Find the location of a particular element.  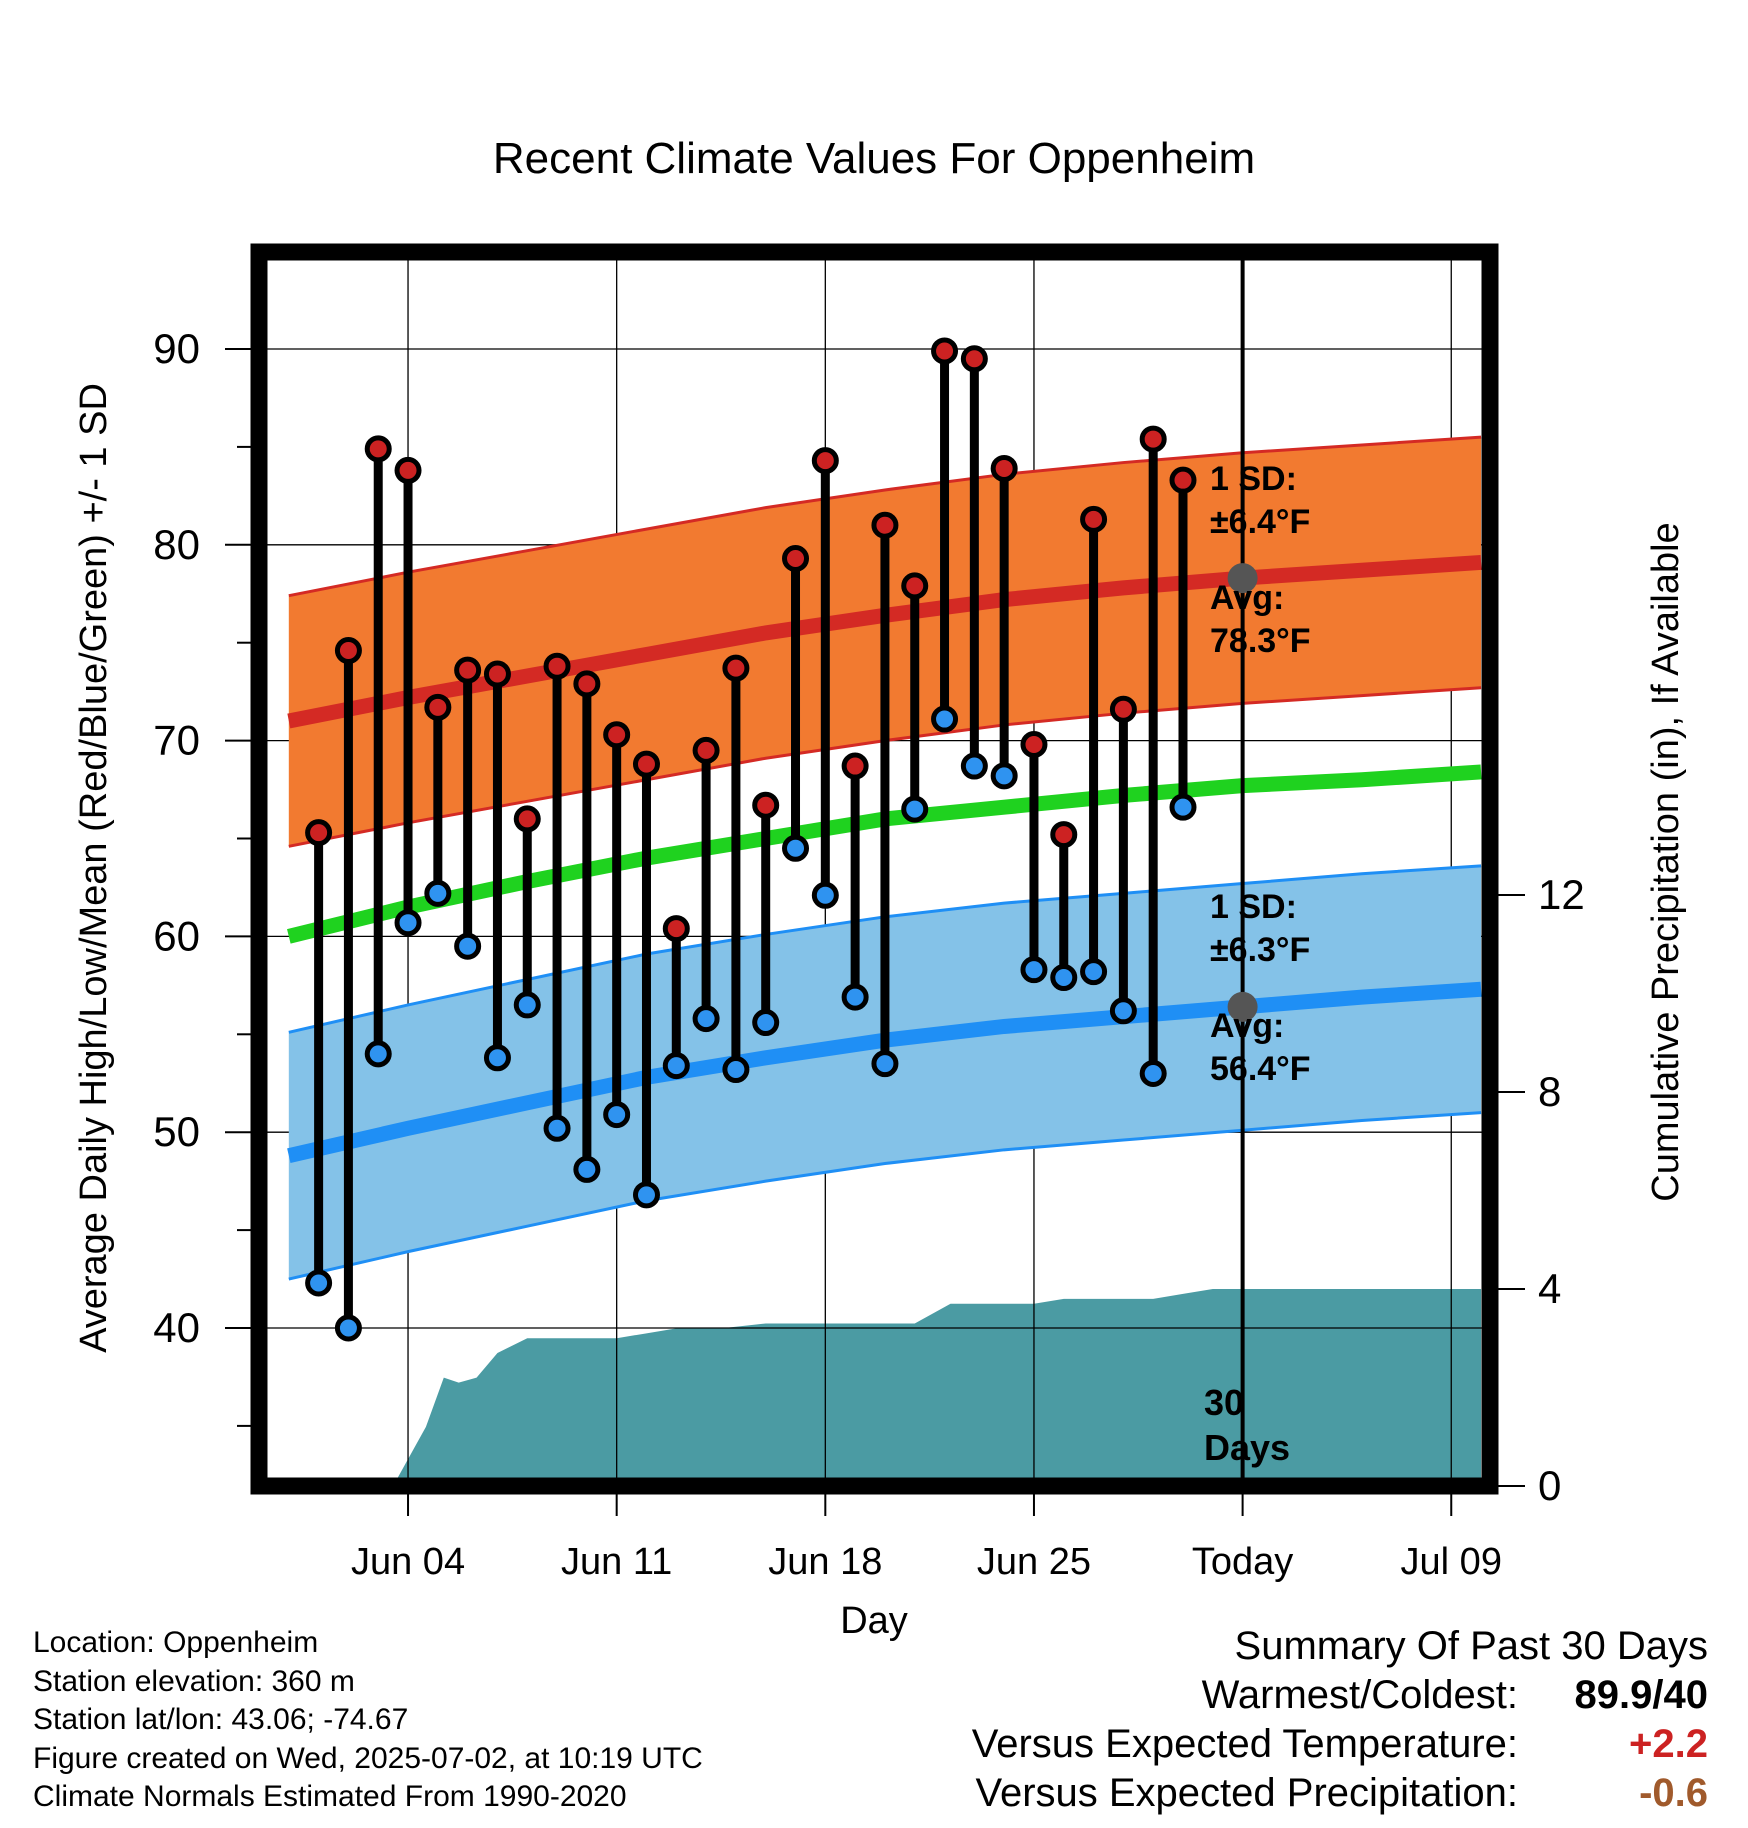

normals-text: Climate Normals Estimated From 1990-2020 is located at coordinates (330, 1796).